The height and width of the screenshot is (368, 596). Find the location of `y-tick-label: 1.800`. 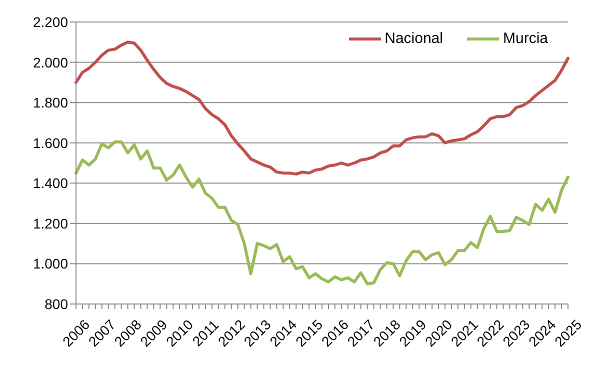

y-tick-label: 1.800 is located at coordinates (50, 102).